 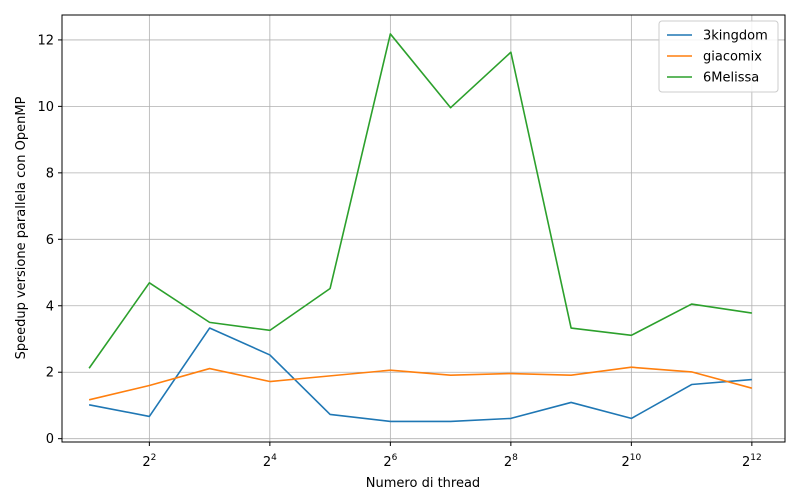 I want to click on legend-label: giacomix, so click(x=732, y=57).